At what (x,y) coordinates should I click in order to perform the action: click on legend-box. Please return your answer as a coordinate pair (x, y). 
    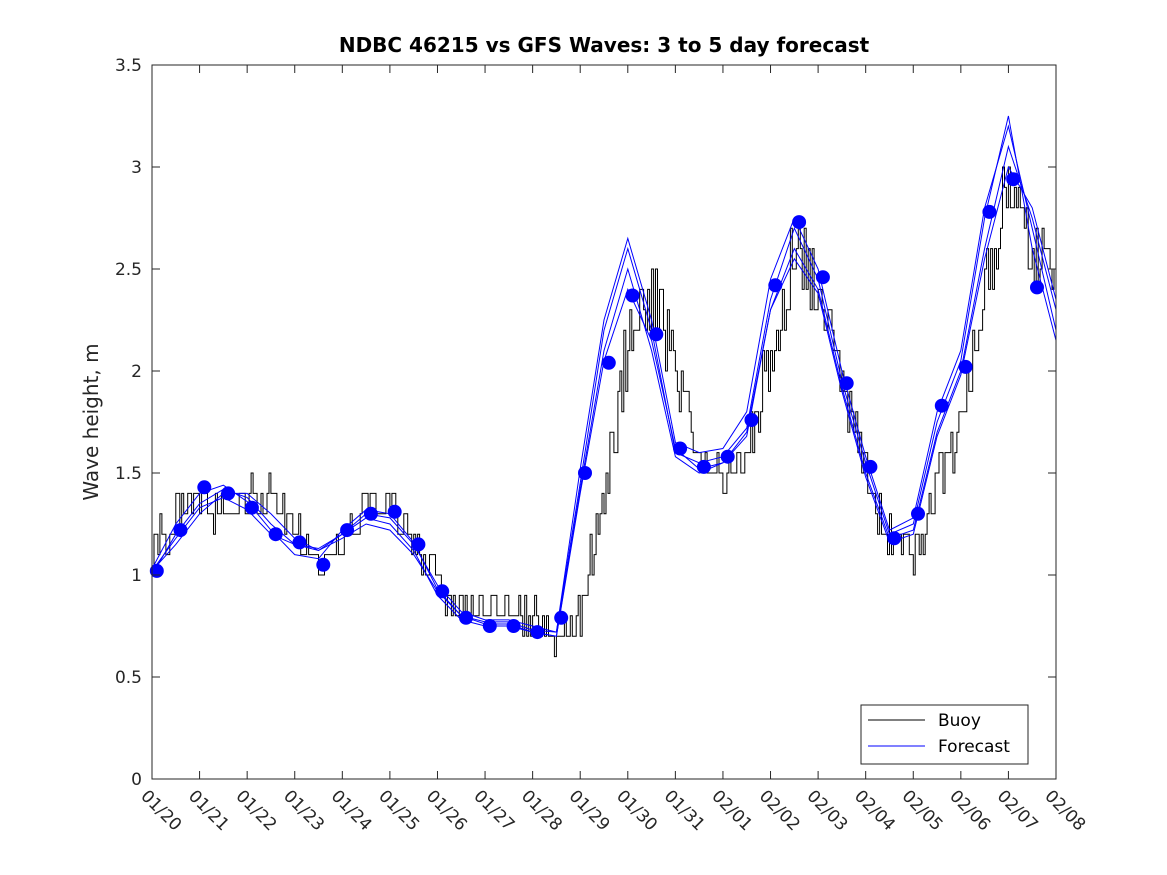
    Looking at the image, I should click on (944, 734).